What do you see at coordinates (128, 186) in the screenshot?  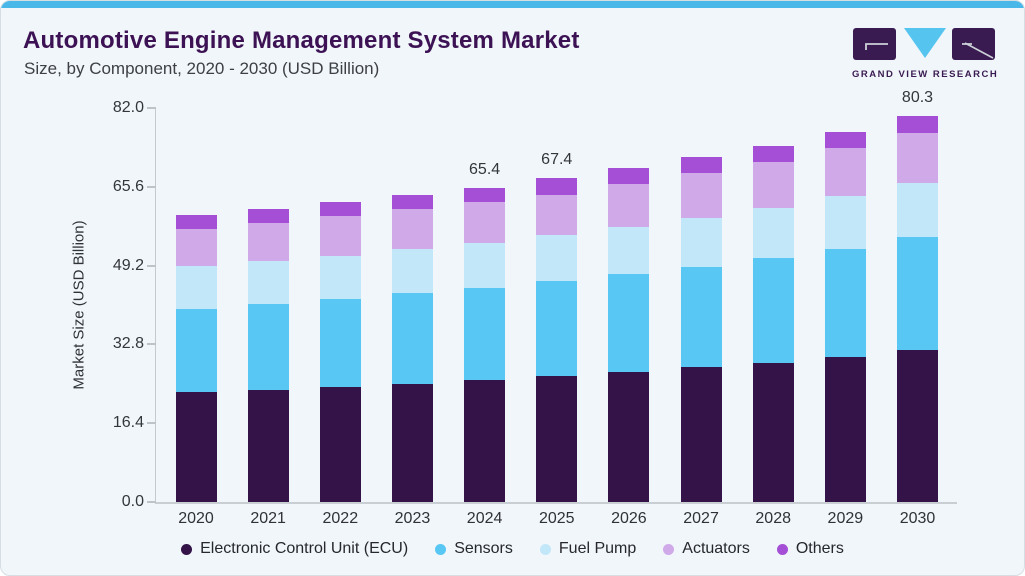 I see `y-tick-label: 65.6` at bounding box center [128, 186].